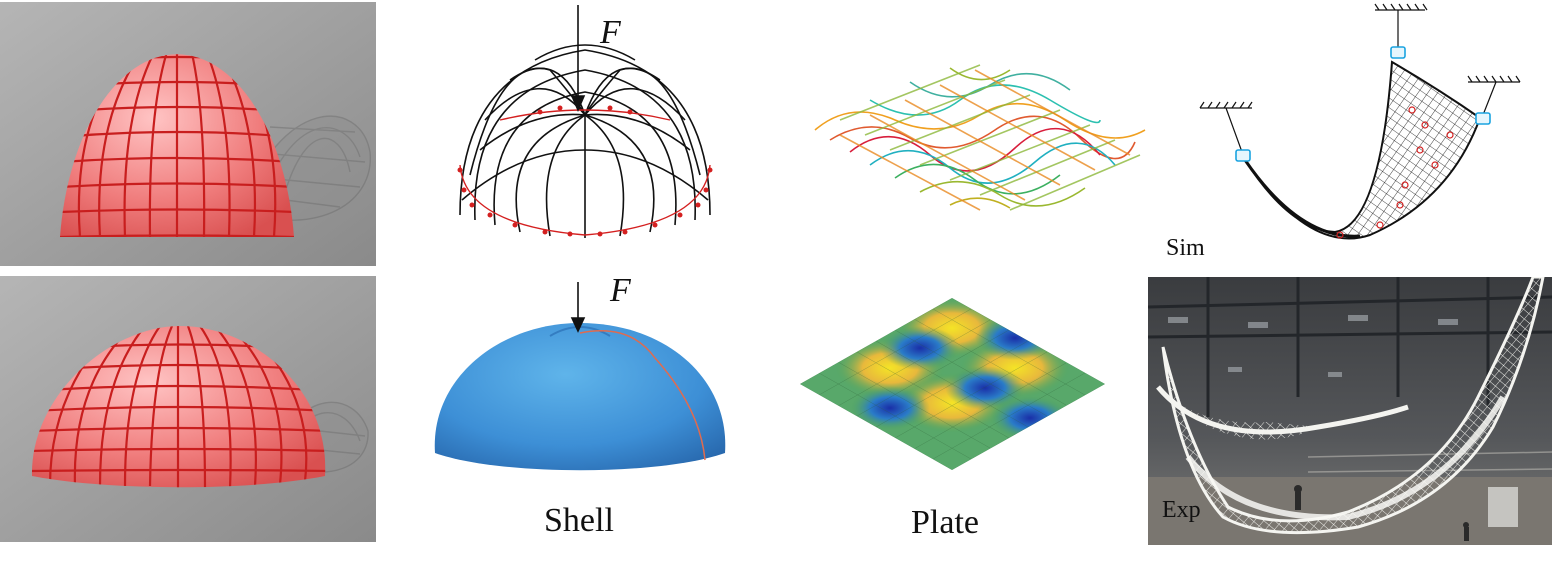  What do you see at coordinates (952, 384) in the screenshot?
I see `plate-render` at bounding box center [952, 384].